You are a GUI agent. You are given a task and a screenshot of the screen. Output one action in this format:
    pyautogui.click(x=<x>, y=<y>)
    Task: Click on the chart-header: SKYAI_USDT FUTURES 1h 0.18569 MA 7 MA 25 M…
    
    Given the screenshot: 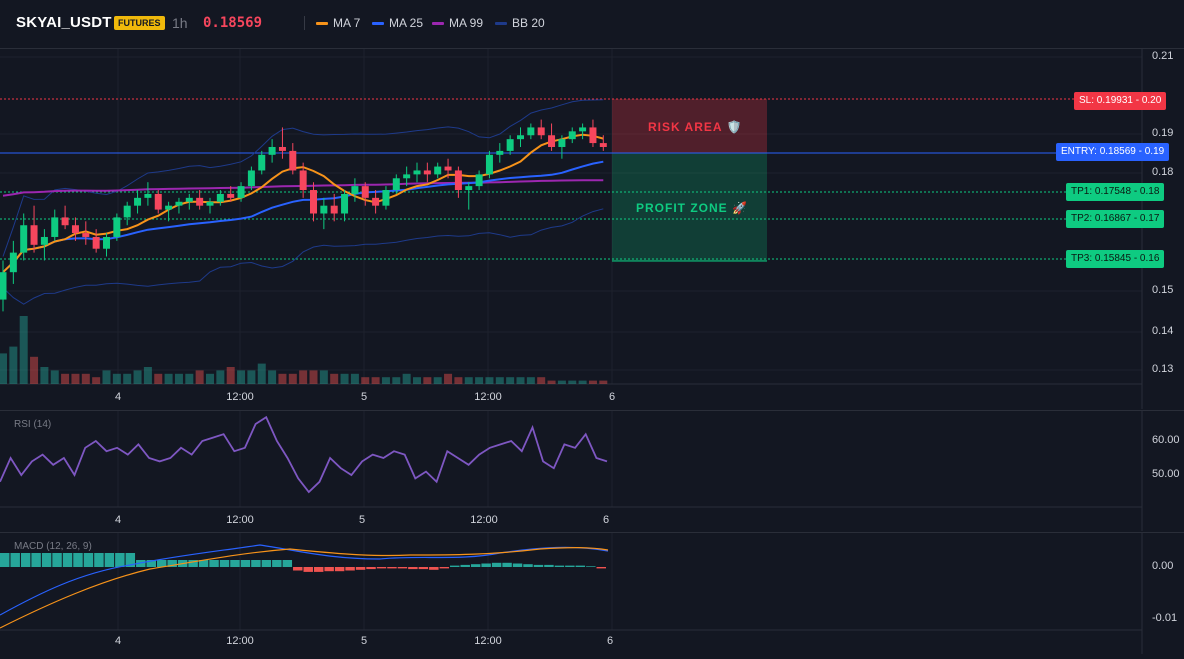 What is the action you would take?
    pyautogui.click(x=592, y=24)
    